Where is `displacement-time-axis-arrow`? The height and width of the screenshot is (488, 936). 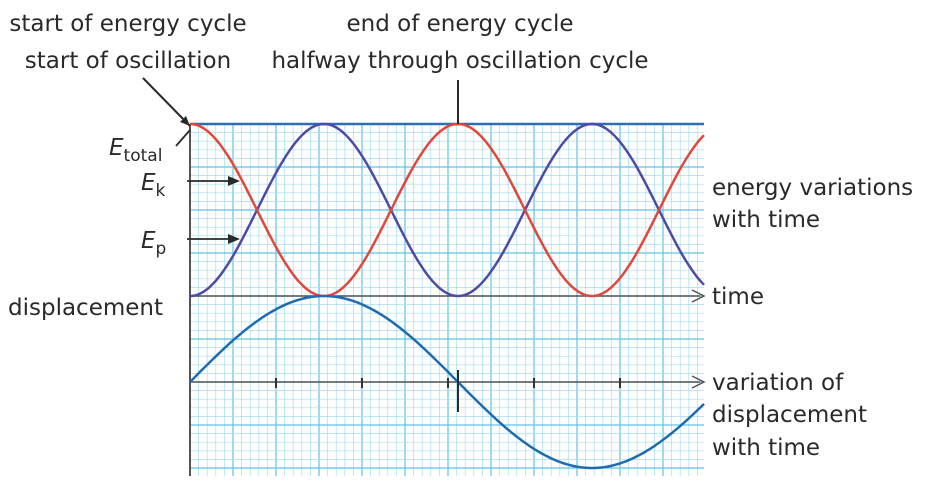
displacement-time-axis-arrow is located at coordinates (698, 382).